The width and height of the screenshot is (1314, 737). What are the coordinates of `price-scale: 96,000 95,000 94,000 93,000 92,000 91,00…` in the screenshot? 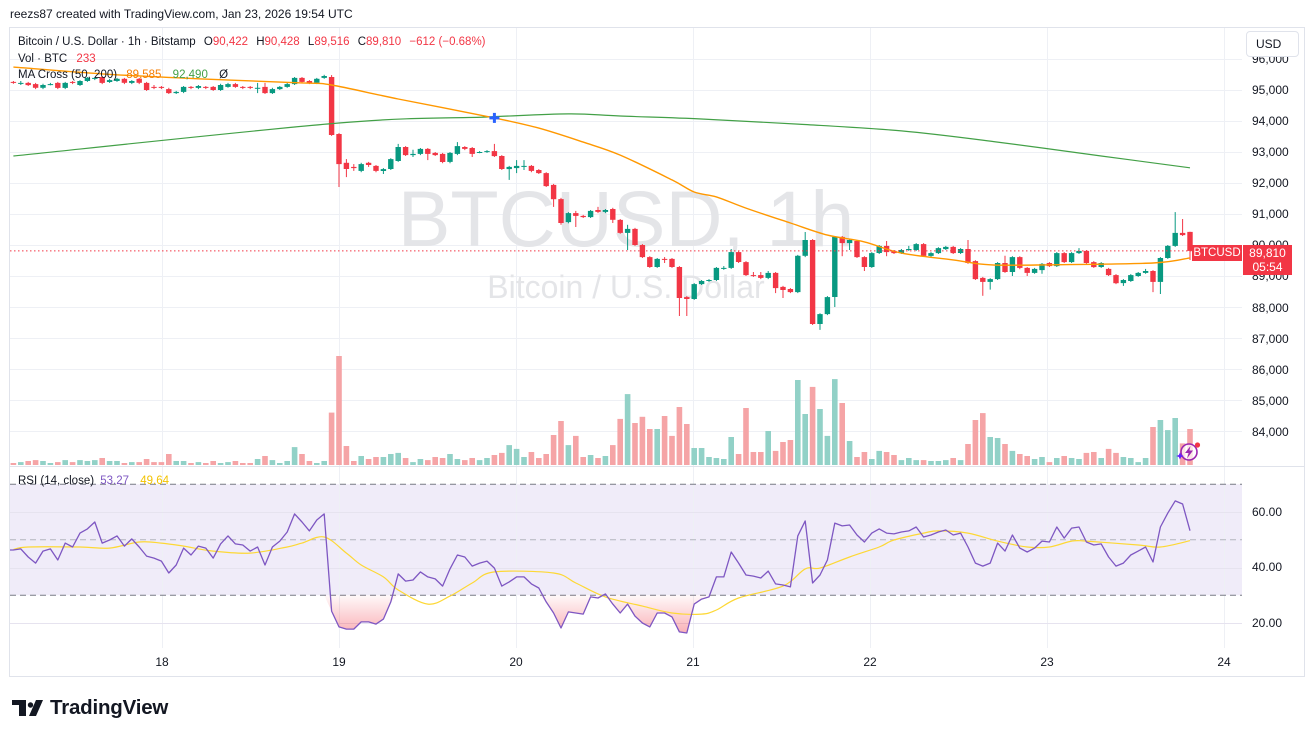 It's located at (1273, 338).